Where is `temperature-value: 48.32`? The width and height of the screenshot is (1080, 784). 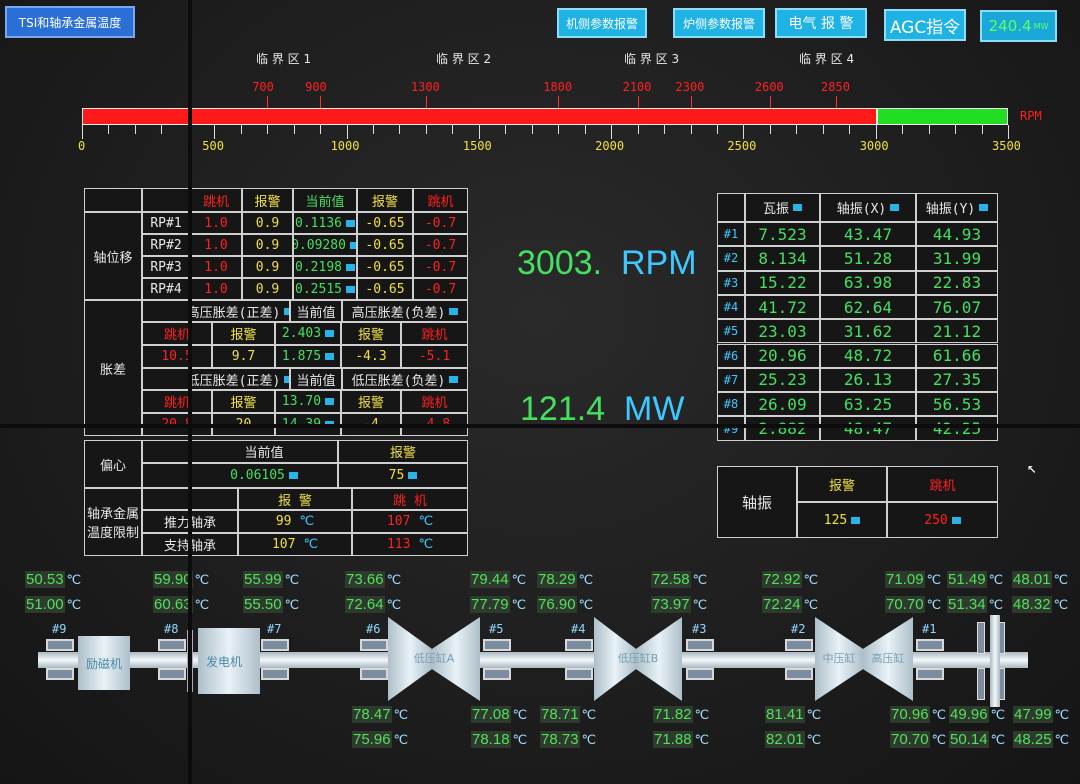
temperature-value: 48.32 is located at coordinates (1032, 604).